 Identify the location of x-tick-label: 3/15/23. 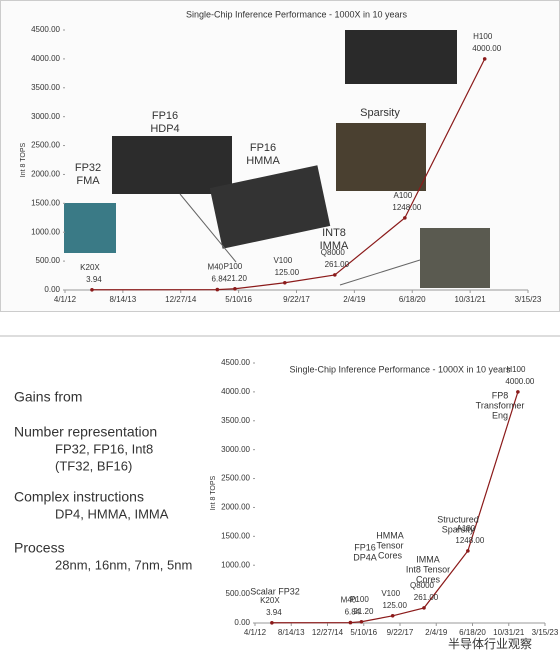
(545, 632).